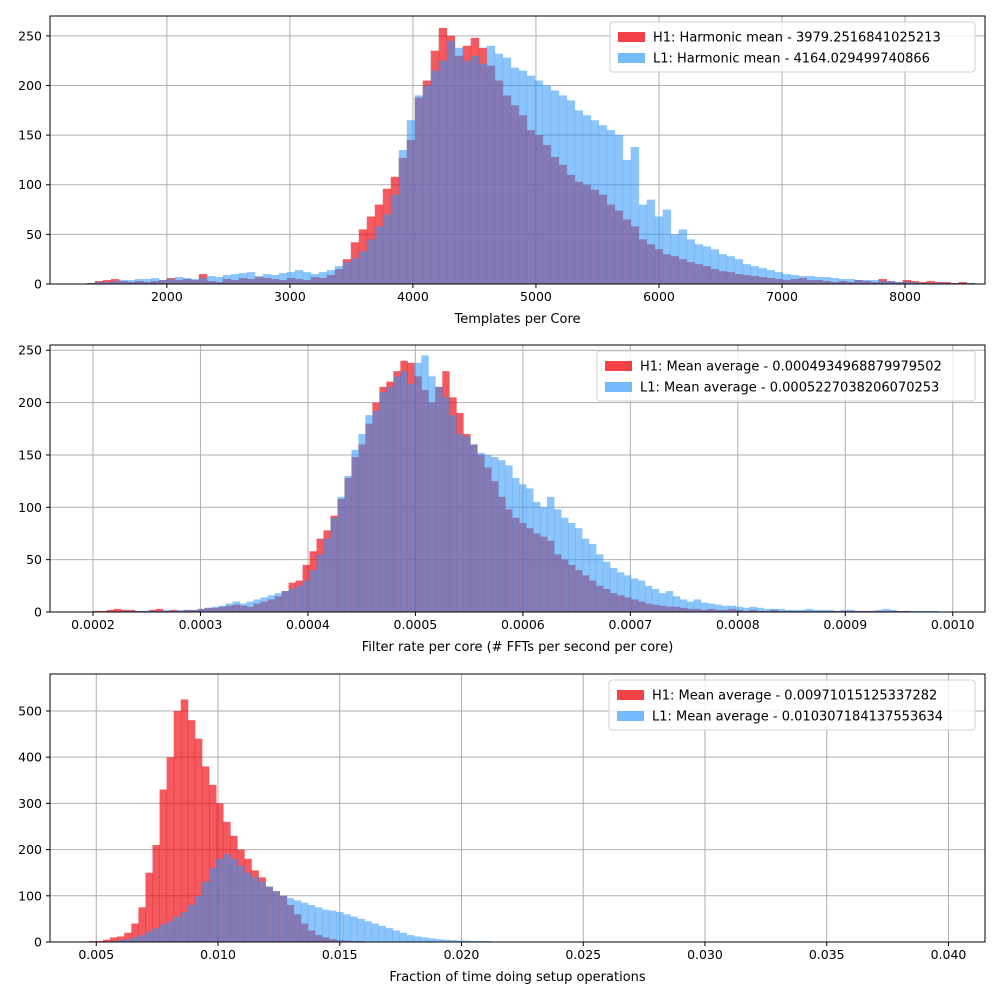  I want to click on y-tick-label: 250, so click(30, 35).